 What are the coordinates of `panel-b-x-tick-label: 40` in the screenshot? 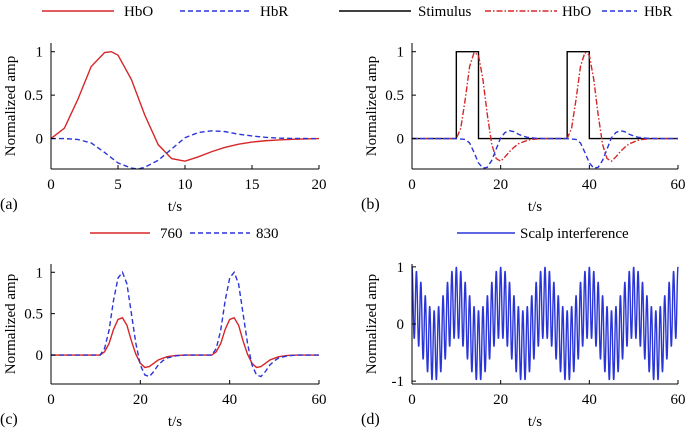 It's located at (589, 185).